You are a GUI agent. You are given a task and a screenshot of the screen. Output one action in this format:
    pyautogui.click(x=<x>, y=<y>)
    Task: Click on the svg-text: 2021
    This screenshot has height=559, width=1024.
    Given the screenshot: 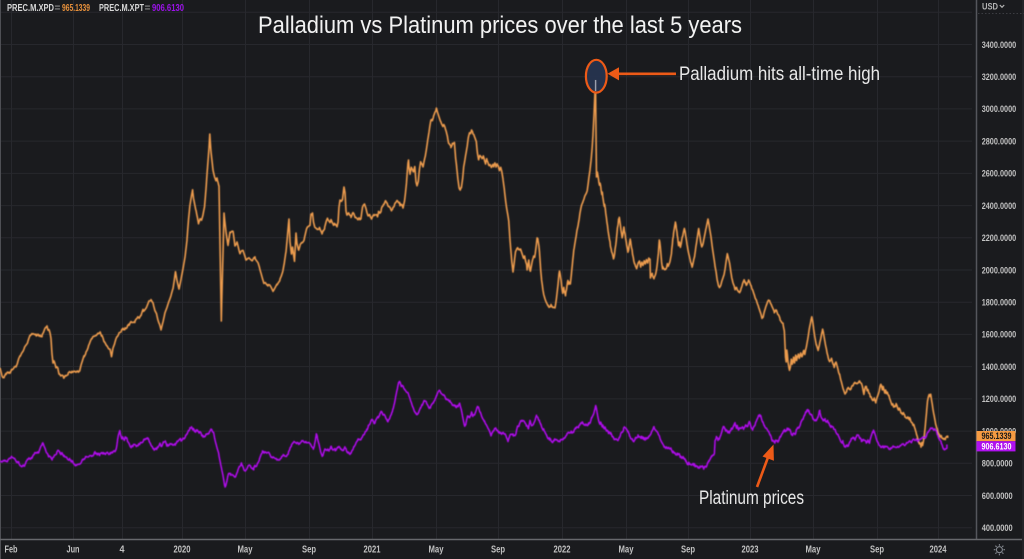 What is the action you would take?
    pyautogui.click(x=372, y=550)
    